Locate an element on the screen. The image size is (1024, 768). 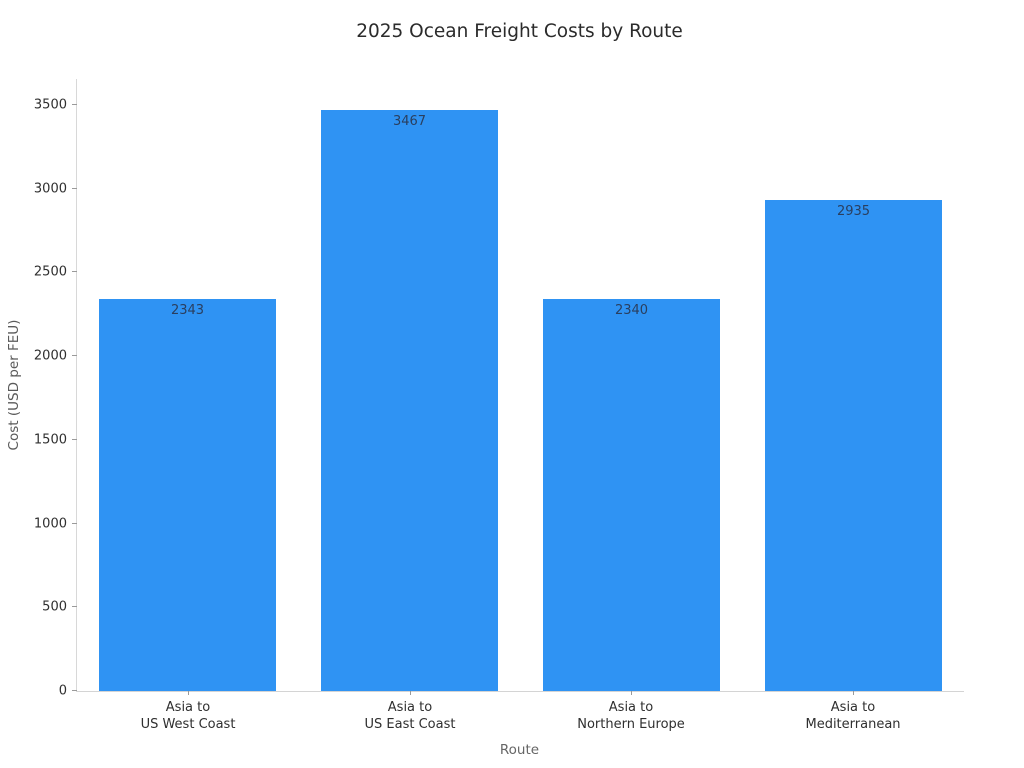
chart-title: 2025 Ocean Freight Costs by Route is located at coordinates (519, 31).